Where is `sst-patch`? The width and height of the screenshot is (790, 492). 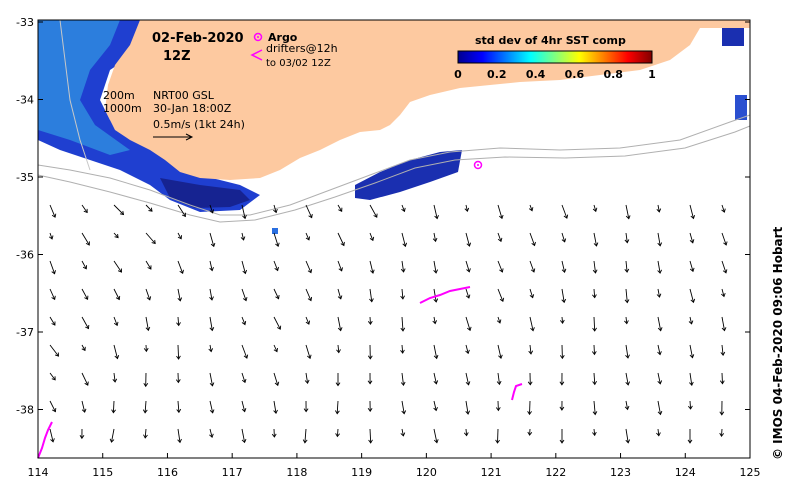
sst-patch is located at coordinates (733, 37).